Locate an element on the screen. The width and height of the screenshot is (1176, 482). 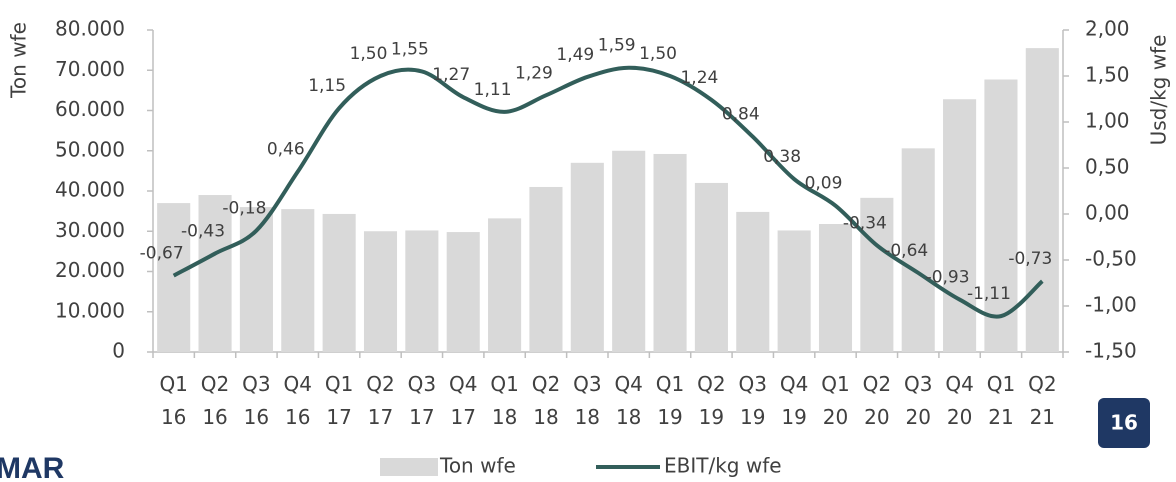
x-tick-label: Q4 16 is located at coordinates (298, 400).